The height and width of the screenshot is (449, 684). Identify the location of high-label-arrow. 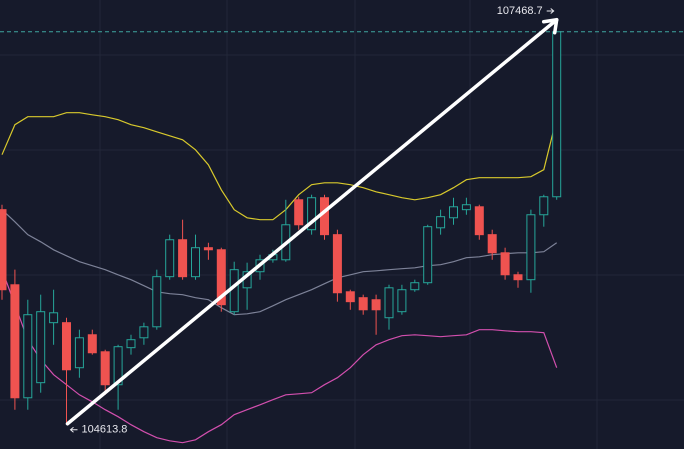
(550, 11).